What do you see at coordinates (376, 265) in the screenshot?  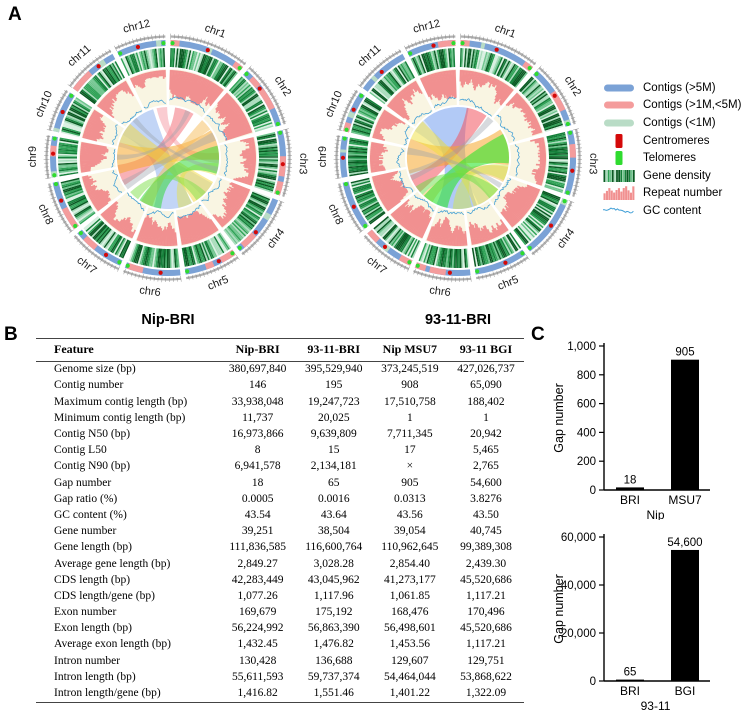 I see `chromosome-label: chr7` at bounding box center [376, 265].